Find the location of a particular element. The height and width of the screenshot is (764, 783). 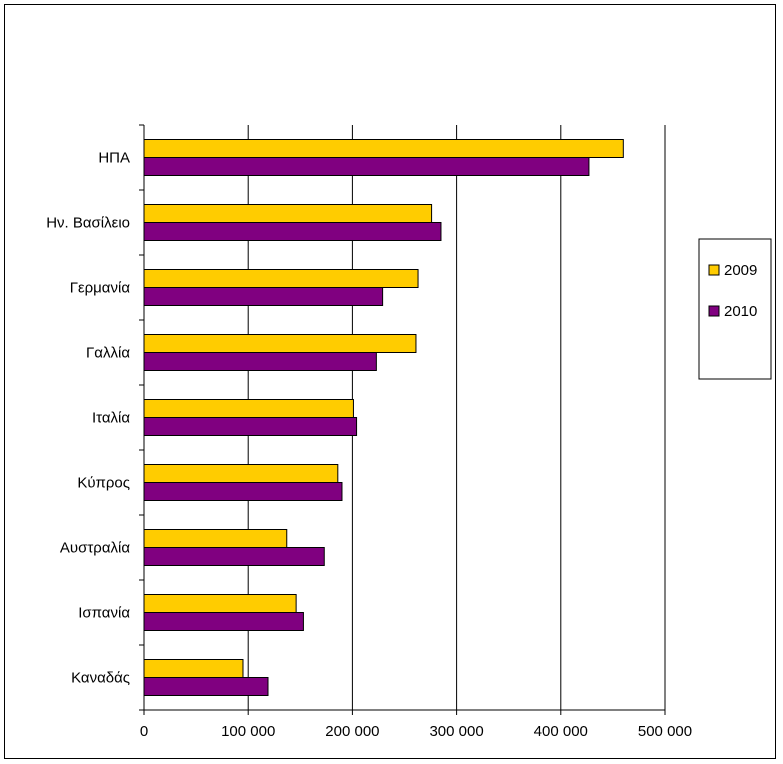

legend: 2009 2010 is located at coordinates (735, 309).